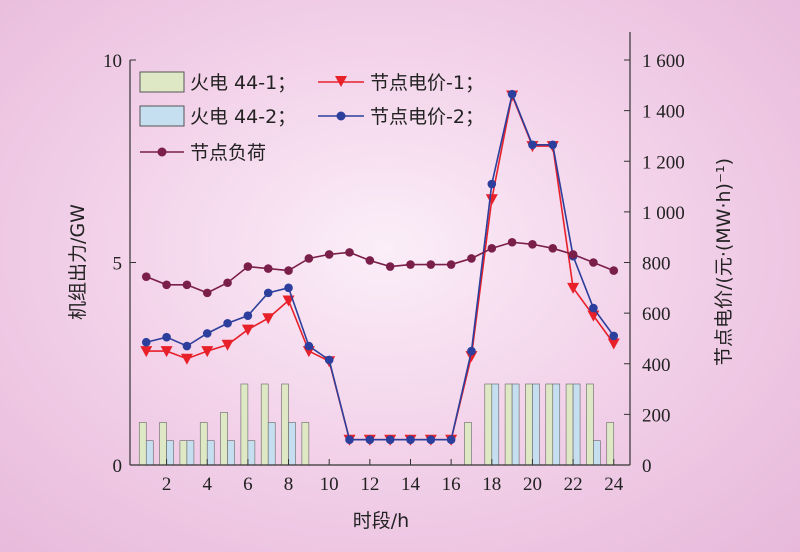 The image size is (800, 552). Describe the element at coordinates (663, 61) in the screenshot. I see `y-right-tick-label-1600: 1 600` at that location.